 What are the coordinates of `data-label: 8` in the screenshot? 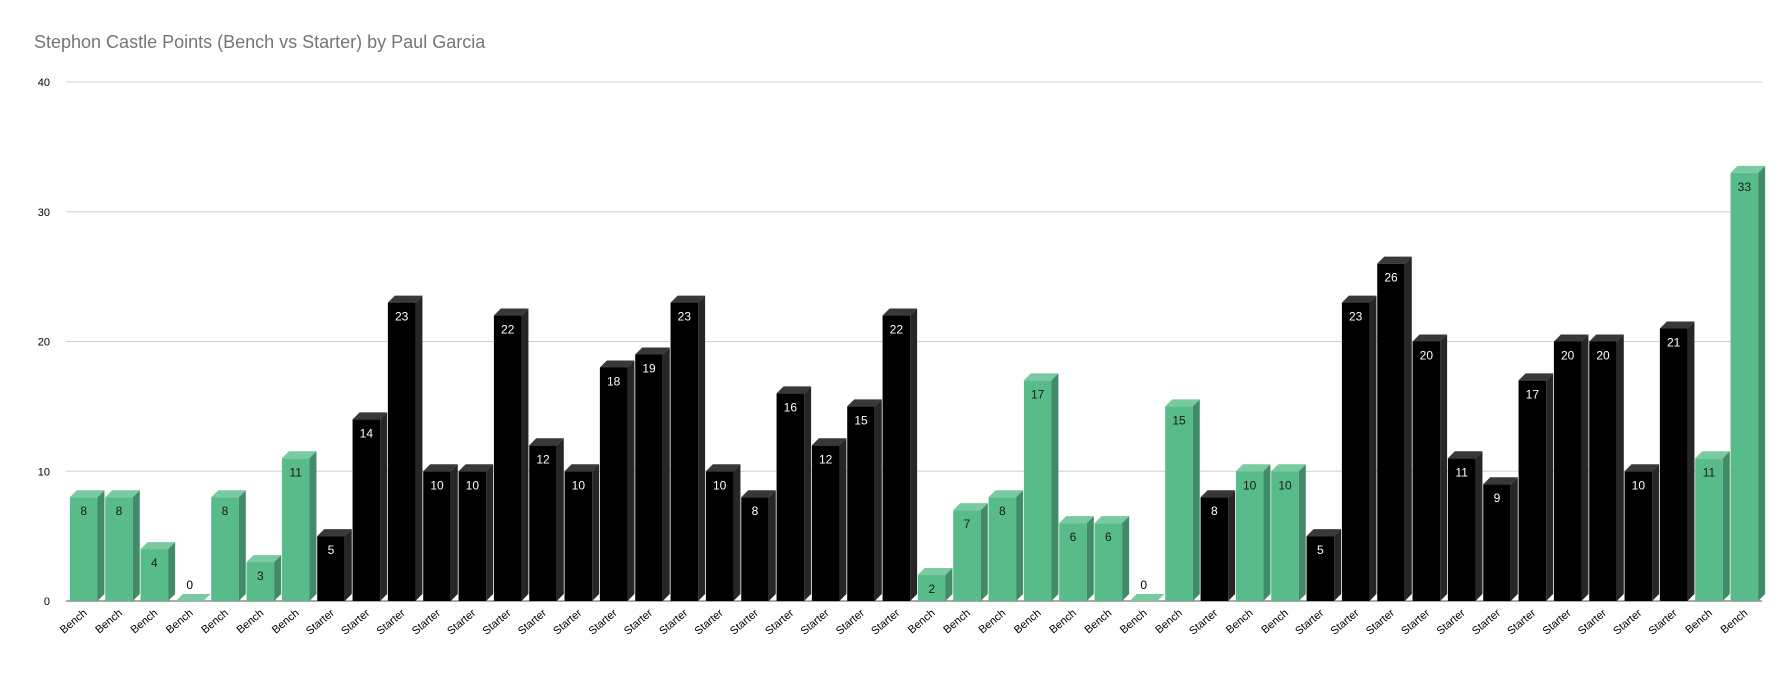 It's located at (83, 511).